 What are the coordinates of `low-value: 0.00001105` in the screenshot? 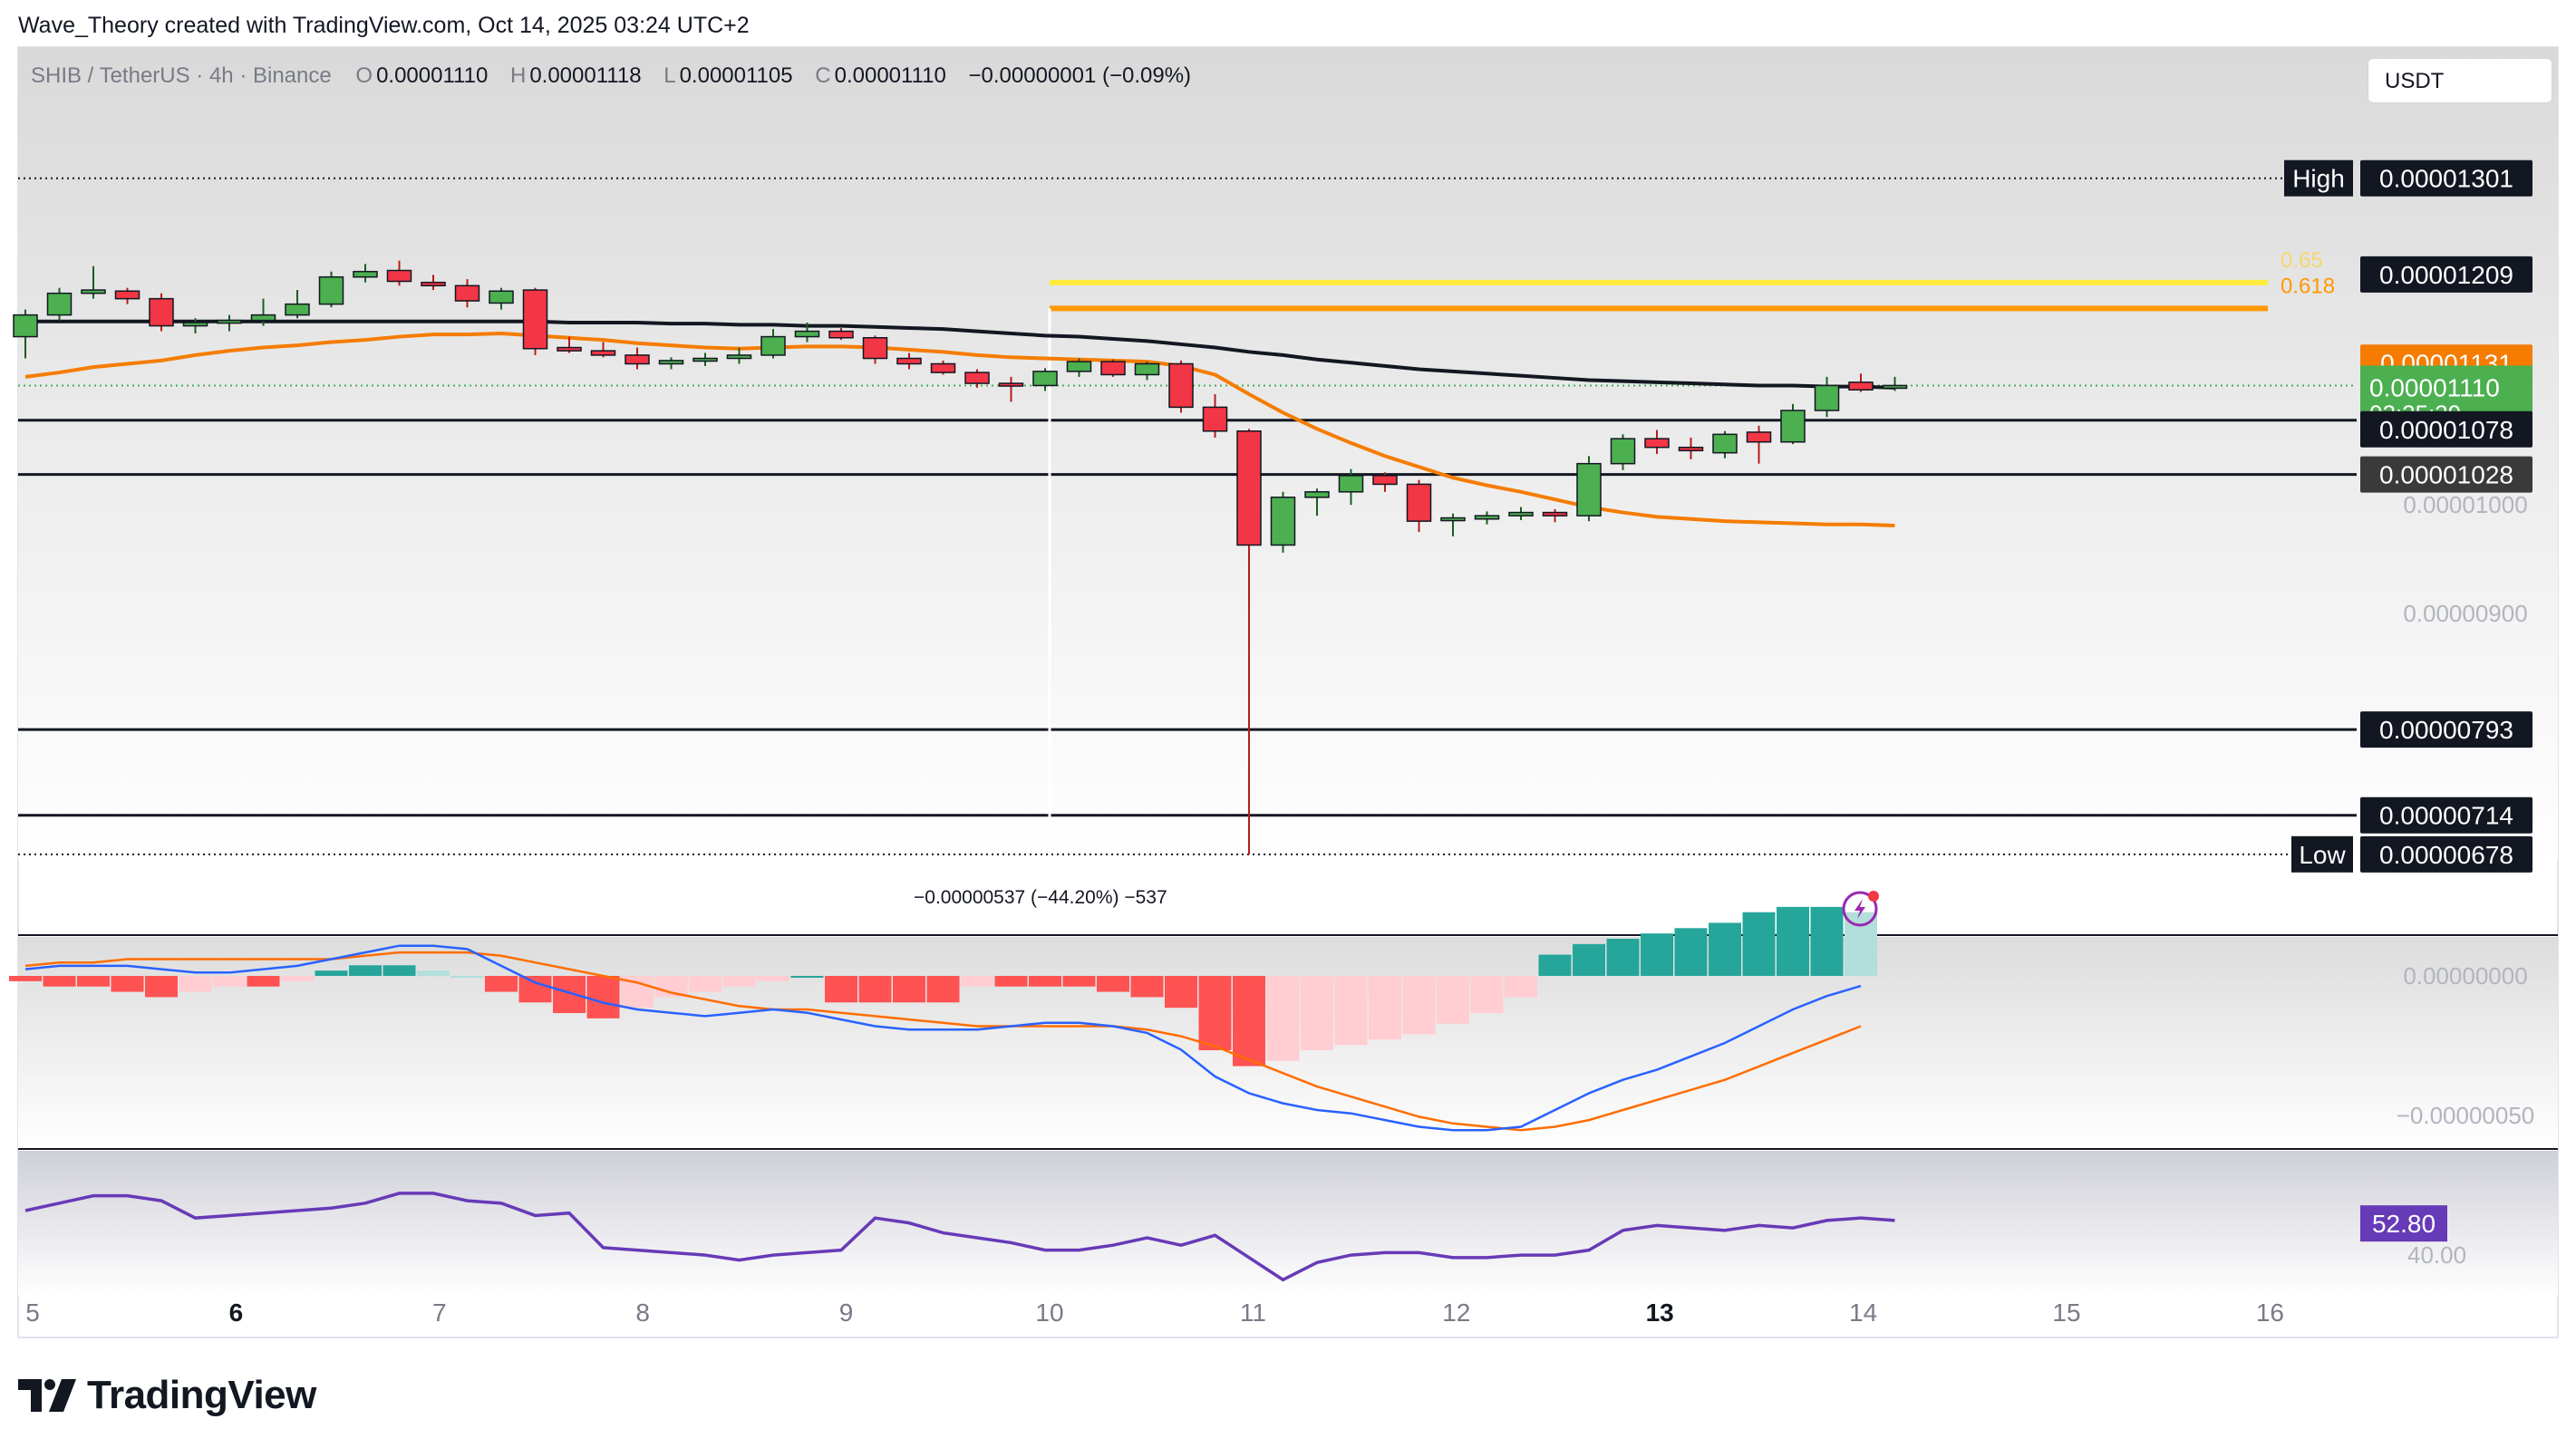 It's located at (736, 75).